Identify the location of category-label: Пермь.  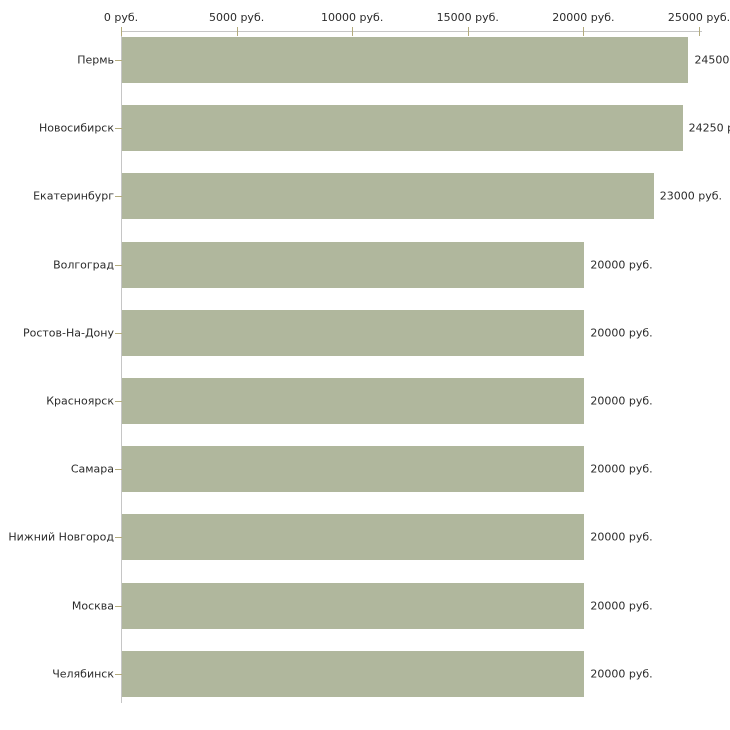
(95, 60).